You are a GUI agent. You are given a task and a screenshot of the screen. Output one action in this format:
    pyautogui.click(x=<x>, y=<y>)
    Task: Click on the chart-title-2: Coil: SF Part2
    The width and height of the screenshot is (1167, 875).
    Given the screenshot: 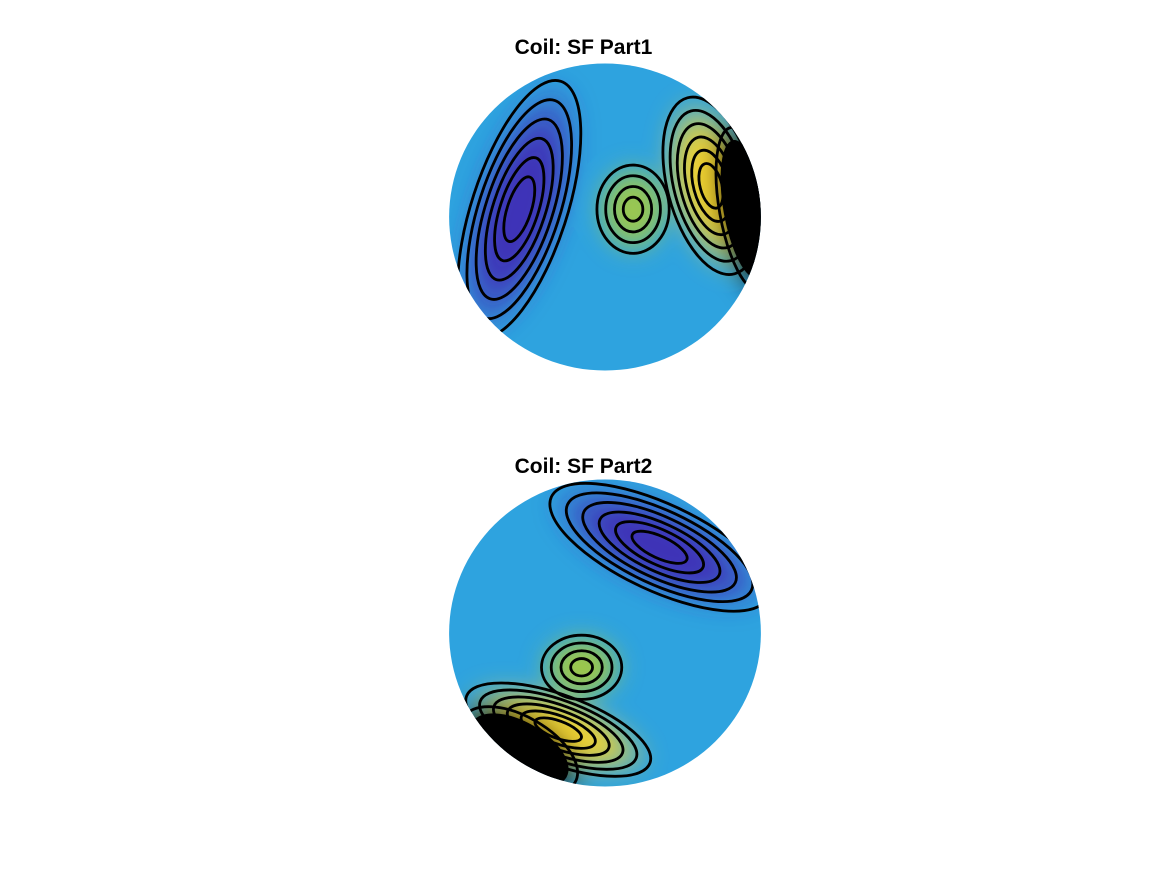 What is the action you would take?
    pyautogui.click(x=583, y=466)
    